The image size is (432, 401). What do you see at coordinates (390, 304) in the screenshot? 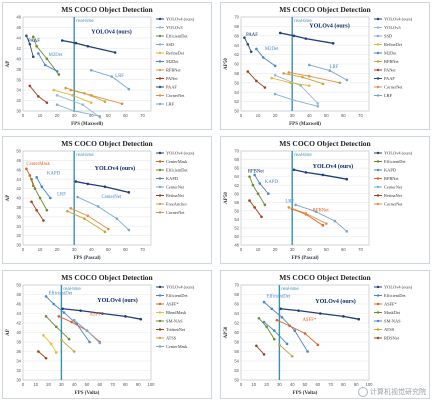
I see `legend-label: ASFF*` at bounding box center [390, 304].